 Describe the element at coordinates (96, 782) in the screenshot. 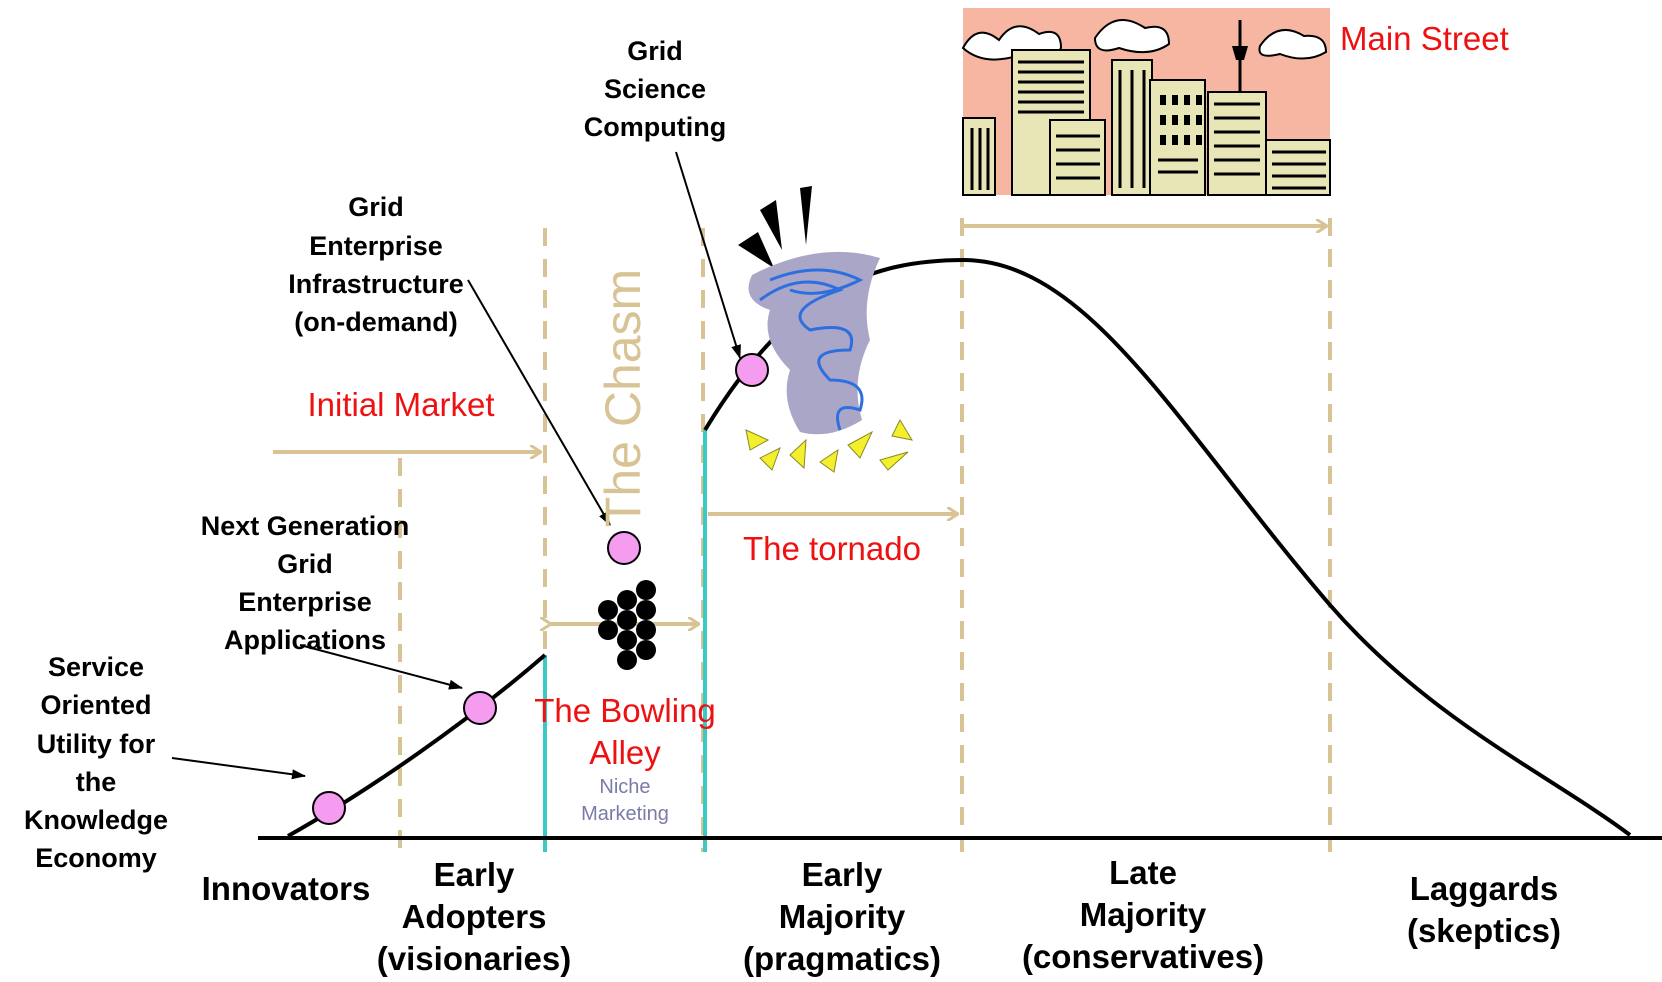

I see `callout-soa-line-4: the` at that location.